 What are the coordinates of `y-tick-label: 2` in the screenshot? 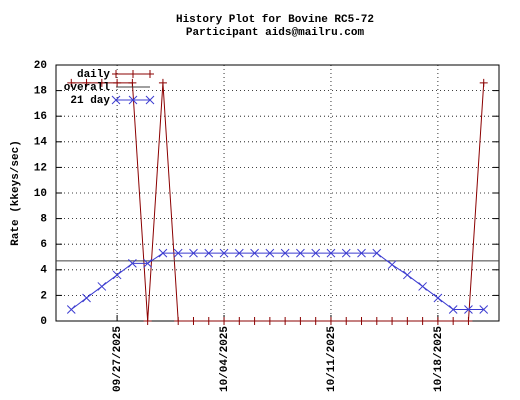 It's located at (43, 296).